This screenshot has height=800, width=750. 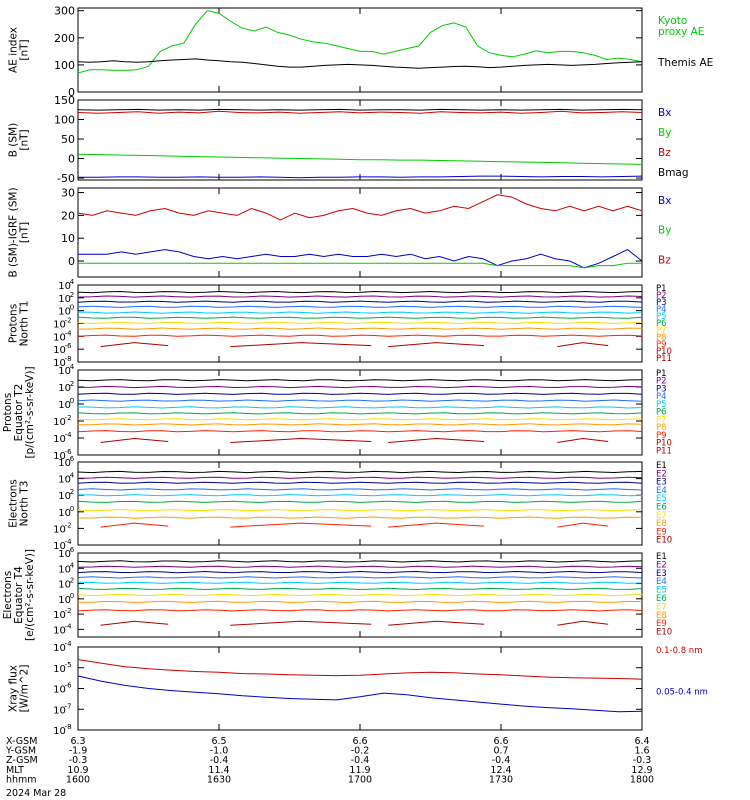 I want to click on tick-exp: -4, so click(x=69, y=333).